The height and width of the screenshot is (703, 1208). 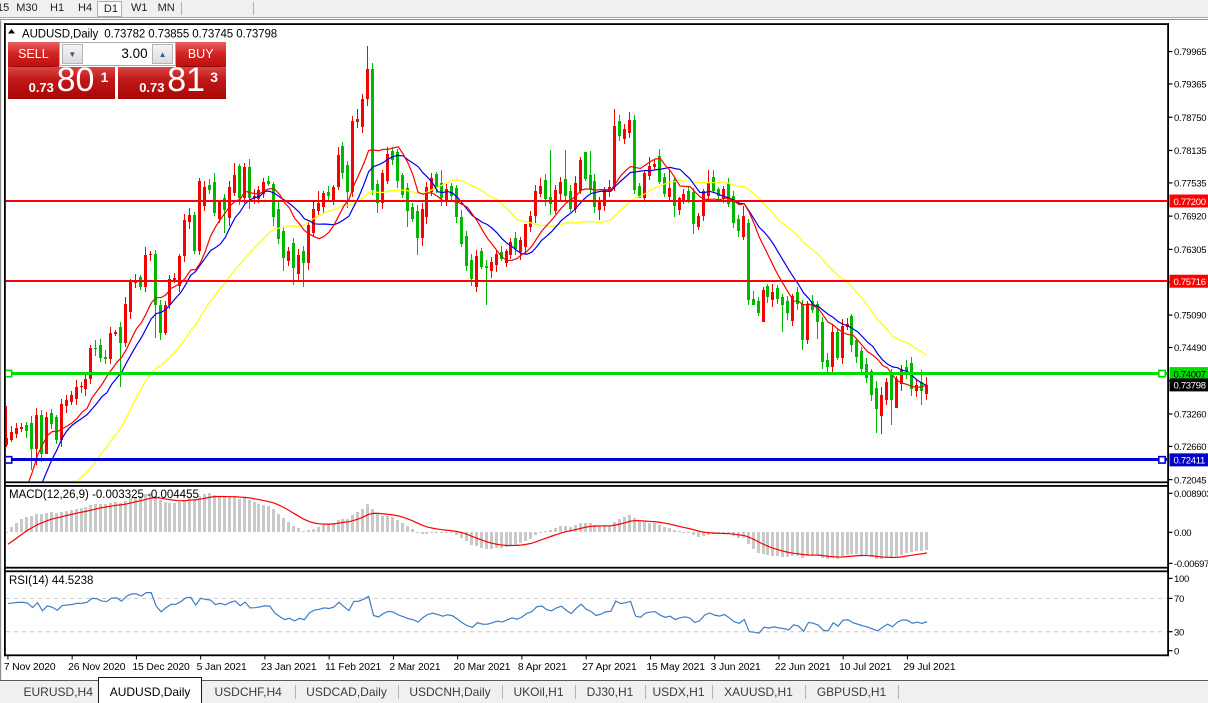 What do you see at coordinates (482, 667) in the screenshot?
I see `svg-text: 20 Mar 2021` at bounding box center [482, 667].